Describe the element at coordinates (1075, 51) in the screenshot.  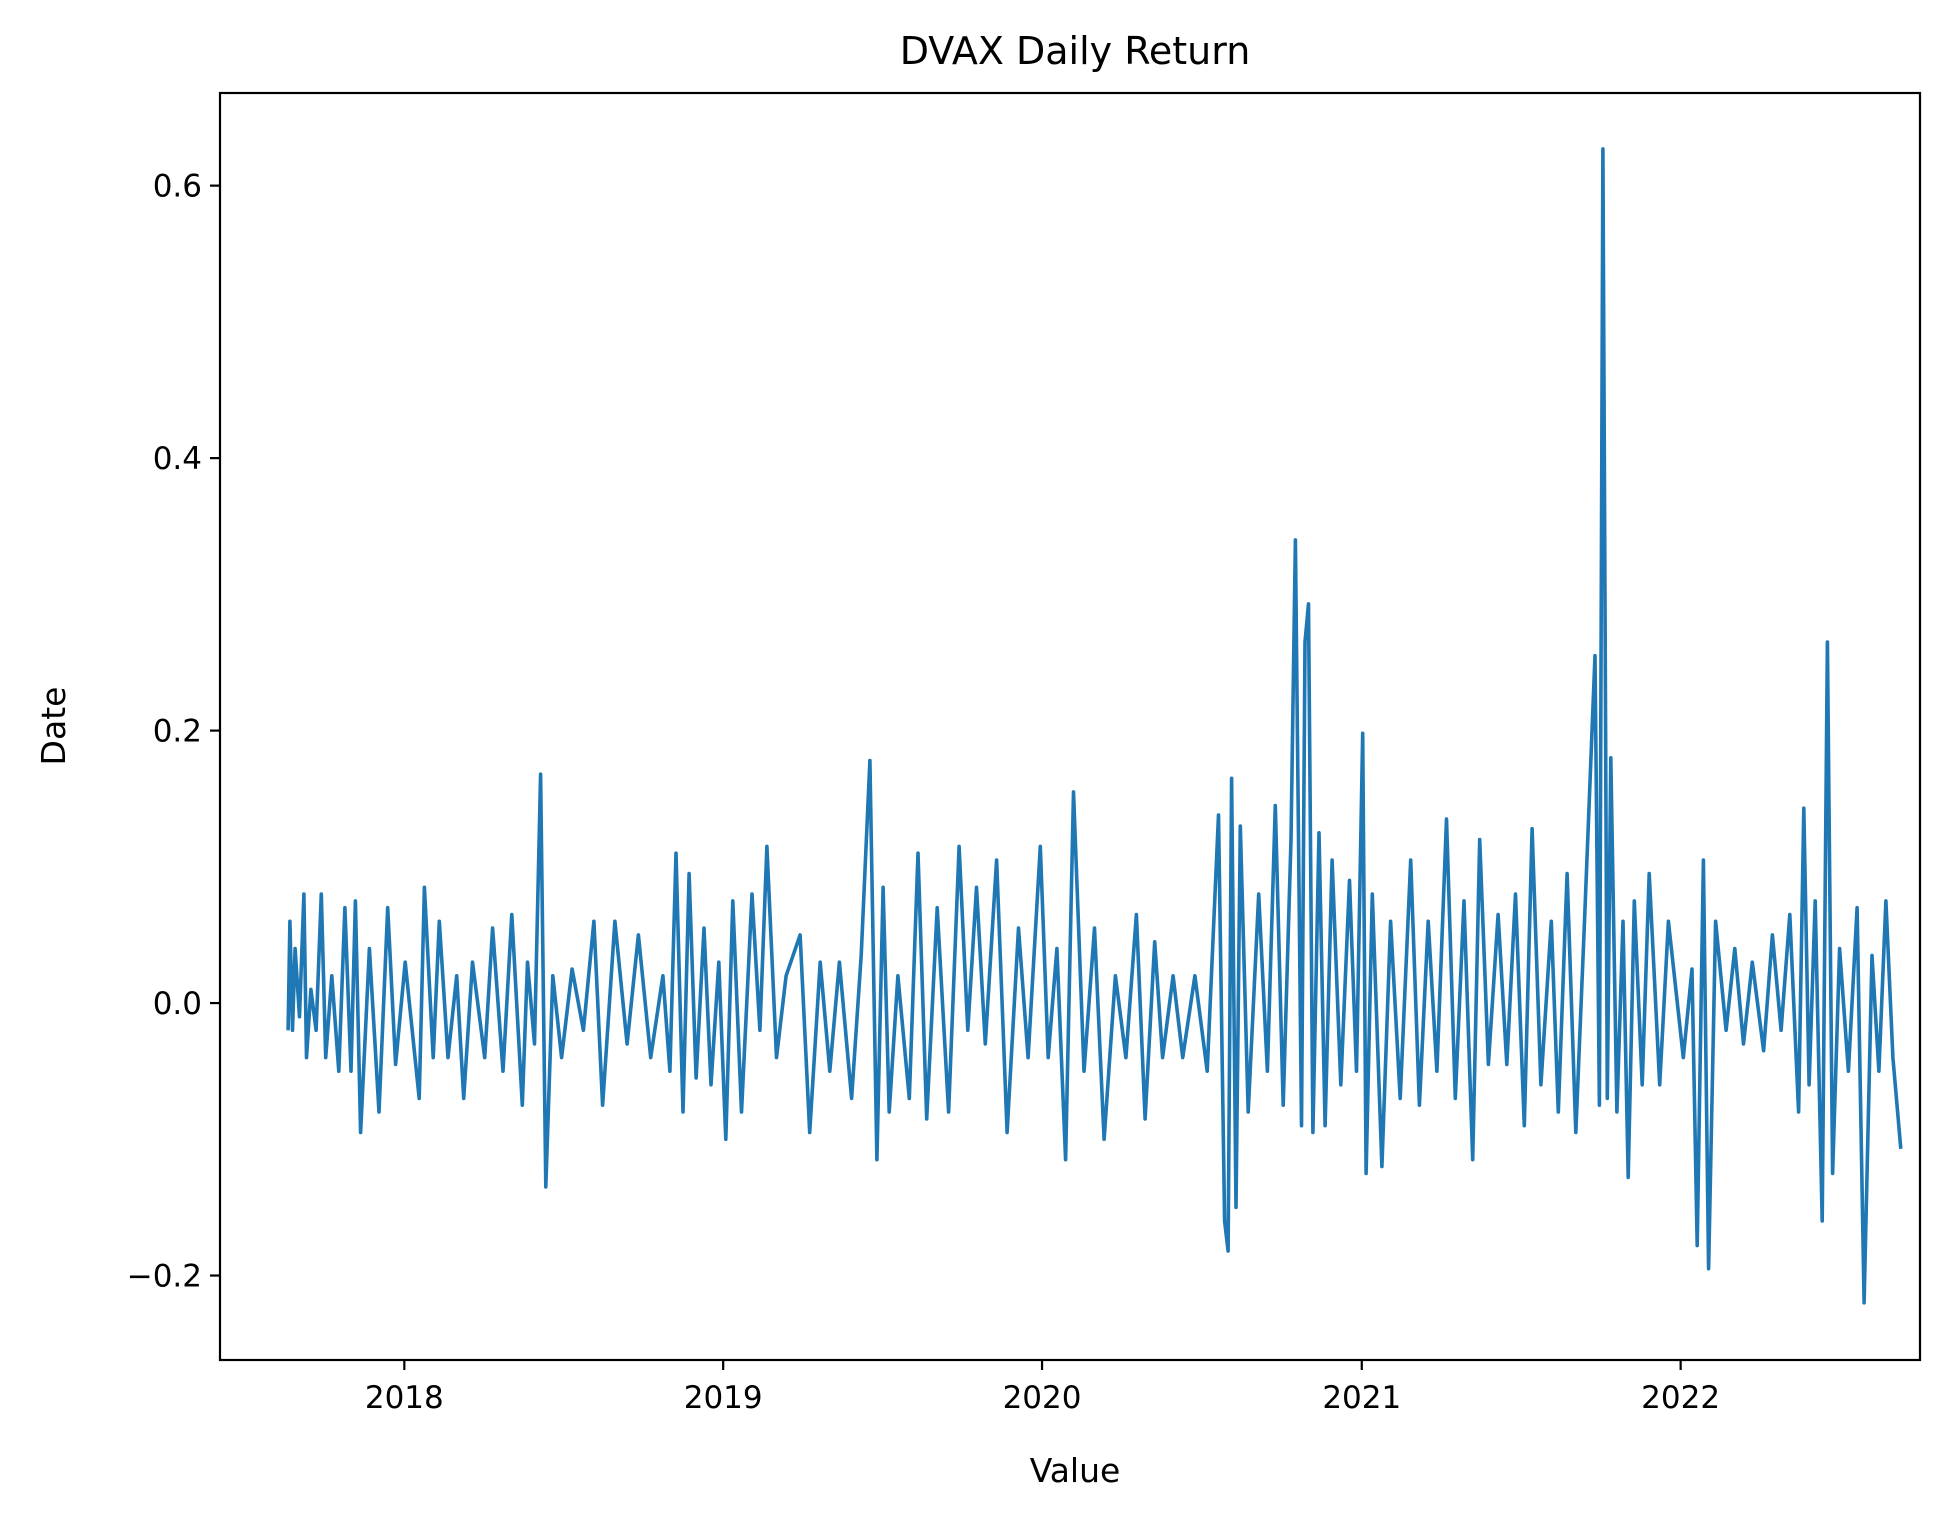
I see `chart-title: DVAX Daily Return` at that location.